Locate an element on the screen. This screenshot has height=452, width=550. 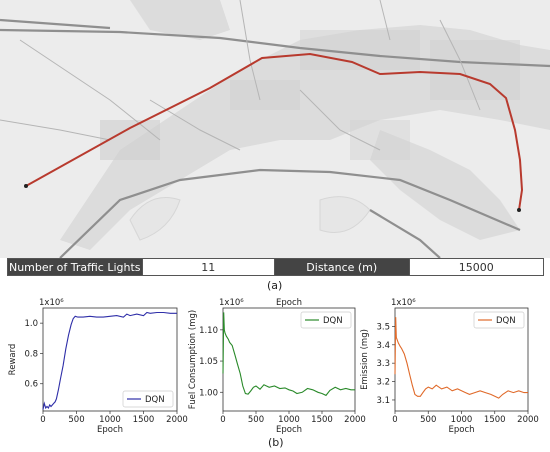
water-features is located at coordinates (250, 218).